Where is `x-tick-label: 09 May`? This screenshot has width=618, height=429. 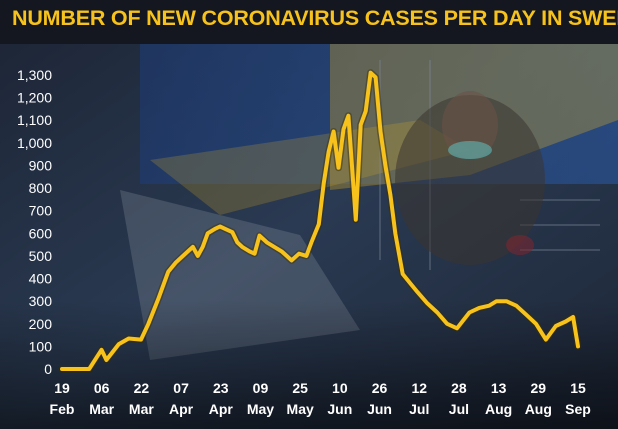
x-tick-label: 09 May is located at coordinates (260, 398).